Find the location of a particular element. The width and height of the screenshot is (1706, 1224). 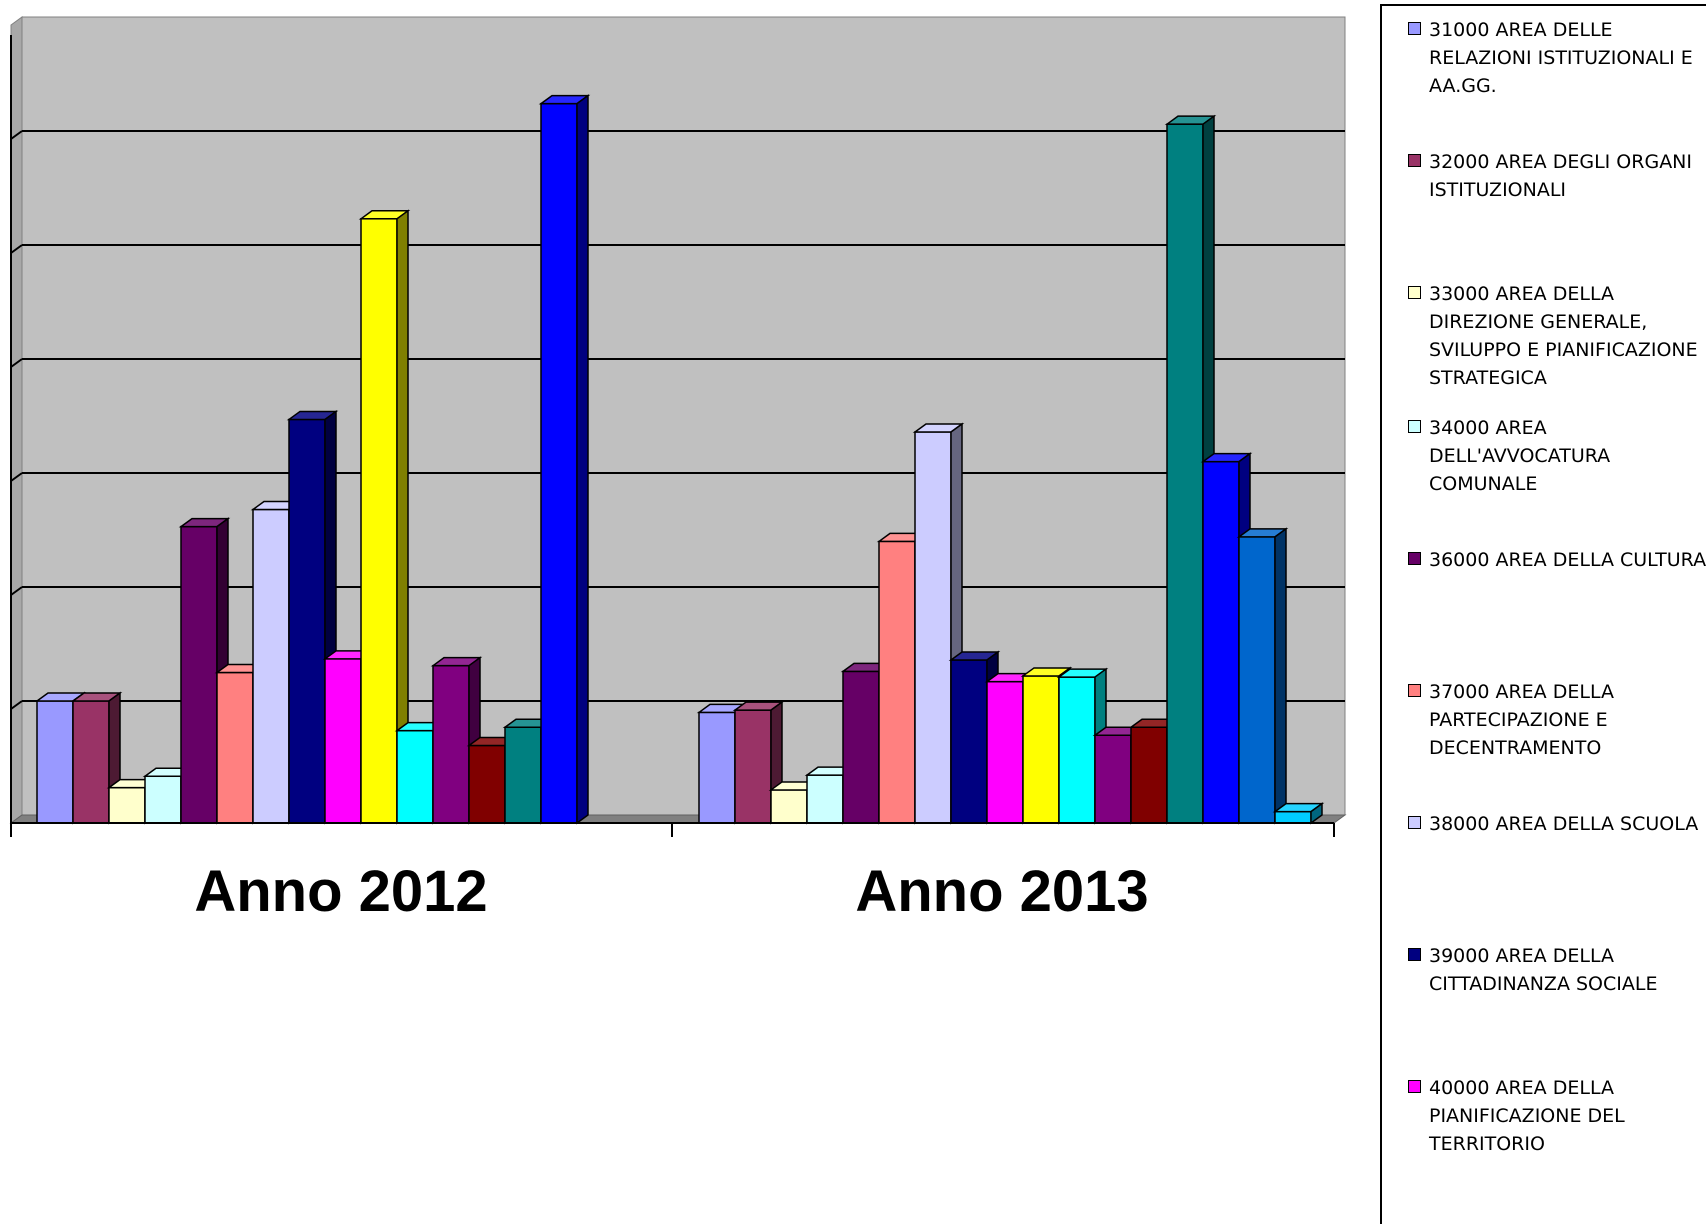

legend-label: 38000 AREA DELLA SCUOLA is located at coordinates (1564, 824).